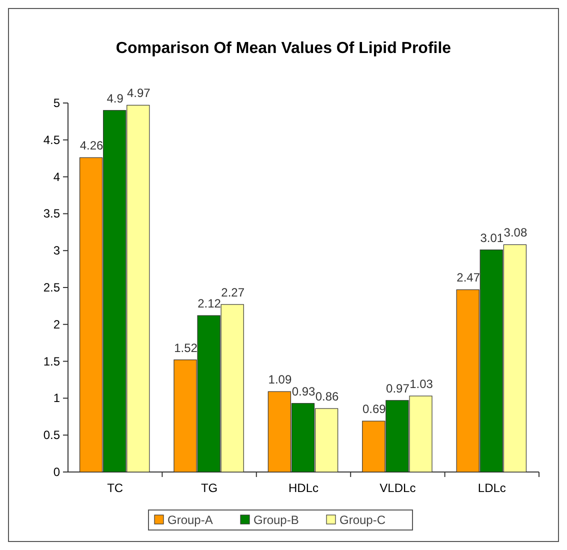  What do you see at coordinates (51, 361) in the screenshot?
I see `y-tick-label: 1.5` at bounding box center [51, 361].